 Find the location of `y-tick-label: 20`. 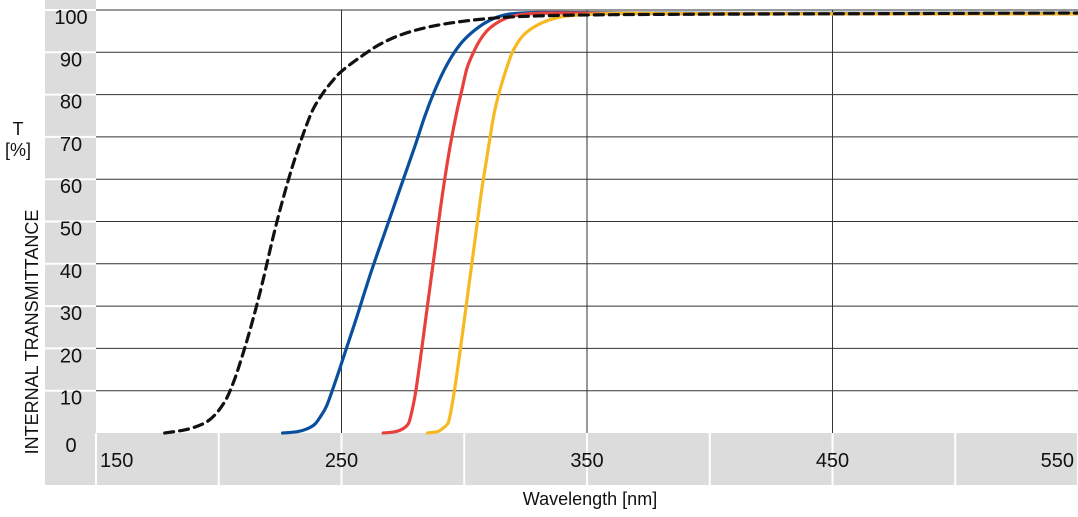

y-tick-label: 20 is located at coordinates (71, 356).